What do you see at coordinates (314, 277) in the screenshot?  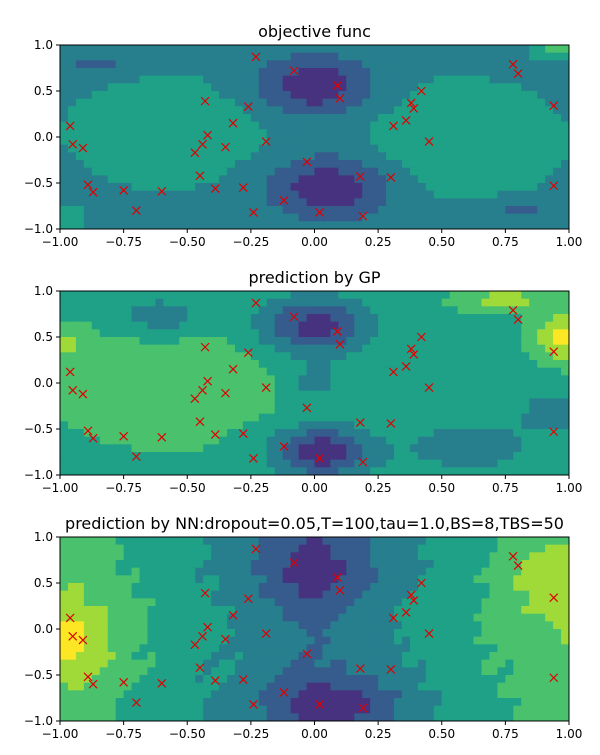 I see `chart-title: prediction by GP` at bounding box center [314, 277].